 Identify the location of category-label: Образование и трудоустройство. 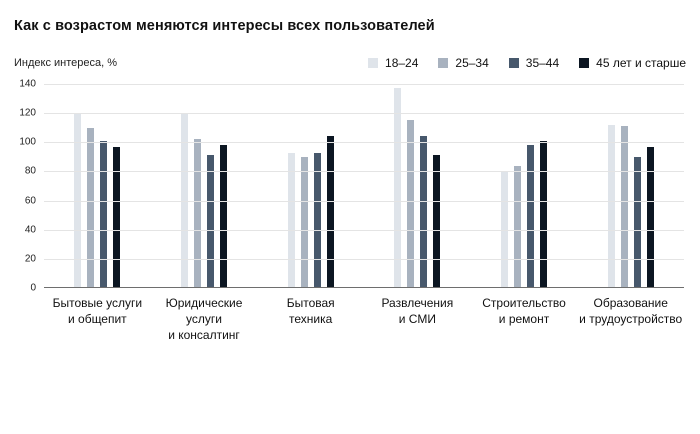
(631, 311).